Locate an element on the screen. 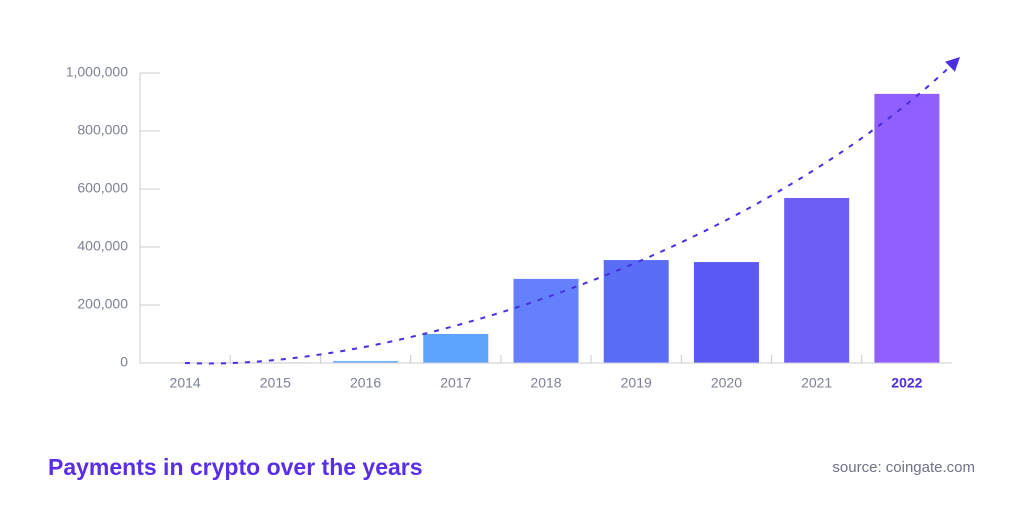 The width and height of the screenshot is (1024, 530). x-tick-label: 2021 is located at coordinates (816, 383).